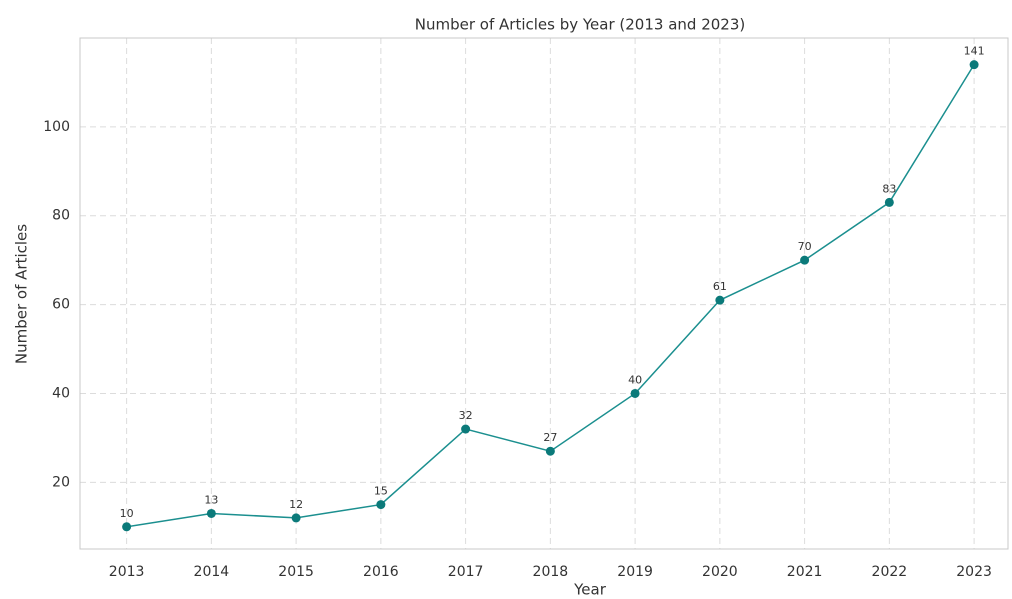  What do you see at coordinates (805, 572) in the screenshot?
I see `x-tick-label: 2021` at bounding box center [805, 572].